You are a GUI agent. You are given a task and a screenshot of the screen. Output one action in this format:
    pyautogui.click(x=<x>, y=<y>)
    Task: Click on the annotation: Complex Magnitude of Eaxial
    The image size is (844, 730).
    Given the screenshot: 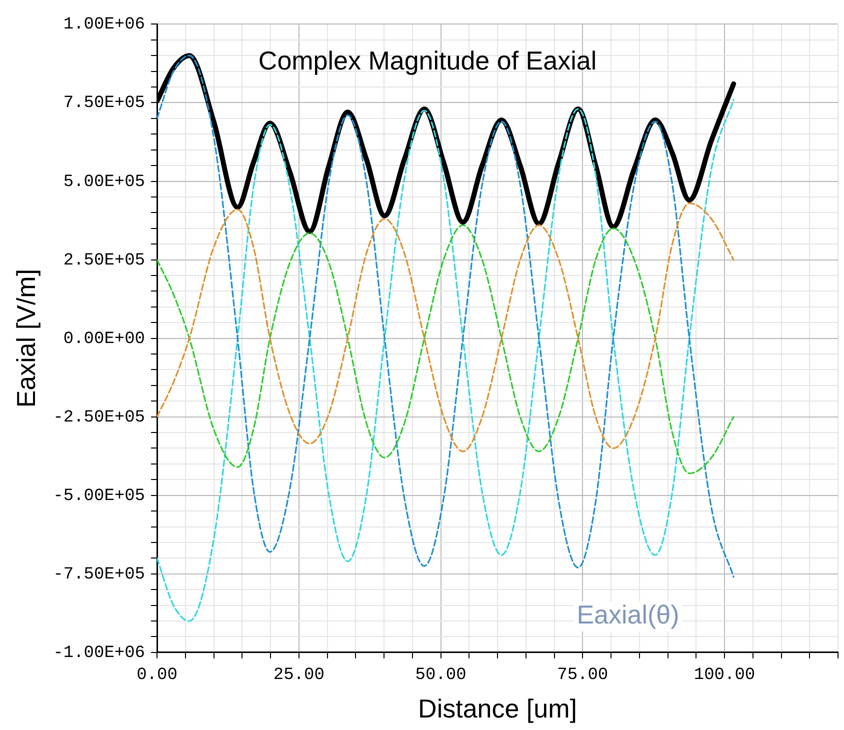 What is the action you would take?
    pyautogui.click(x=427, y=60)
    